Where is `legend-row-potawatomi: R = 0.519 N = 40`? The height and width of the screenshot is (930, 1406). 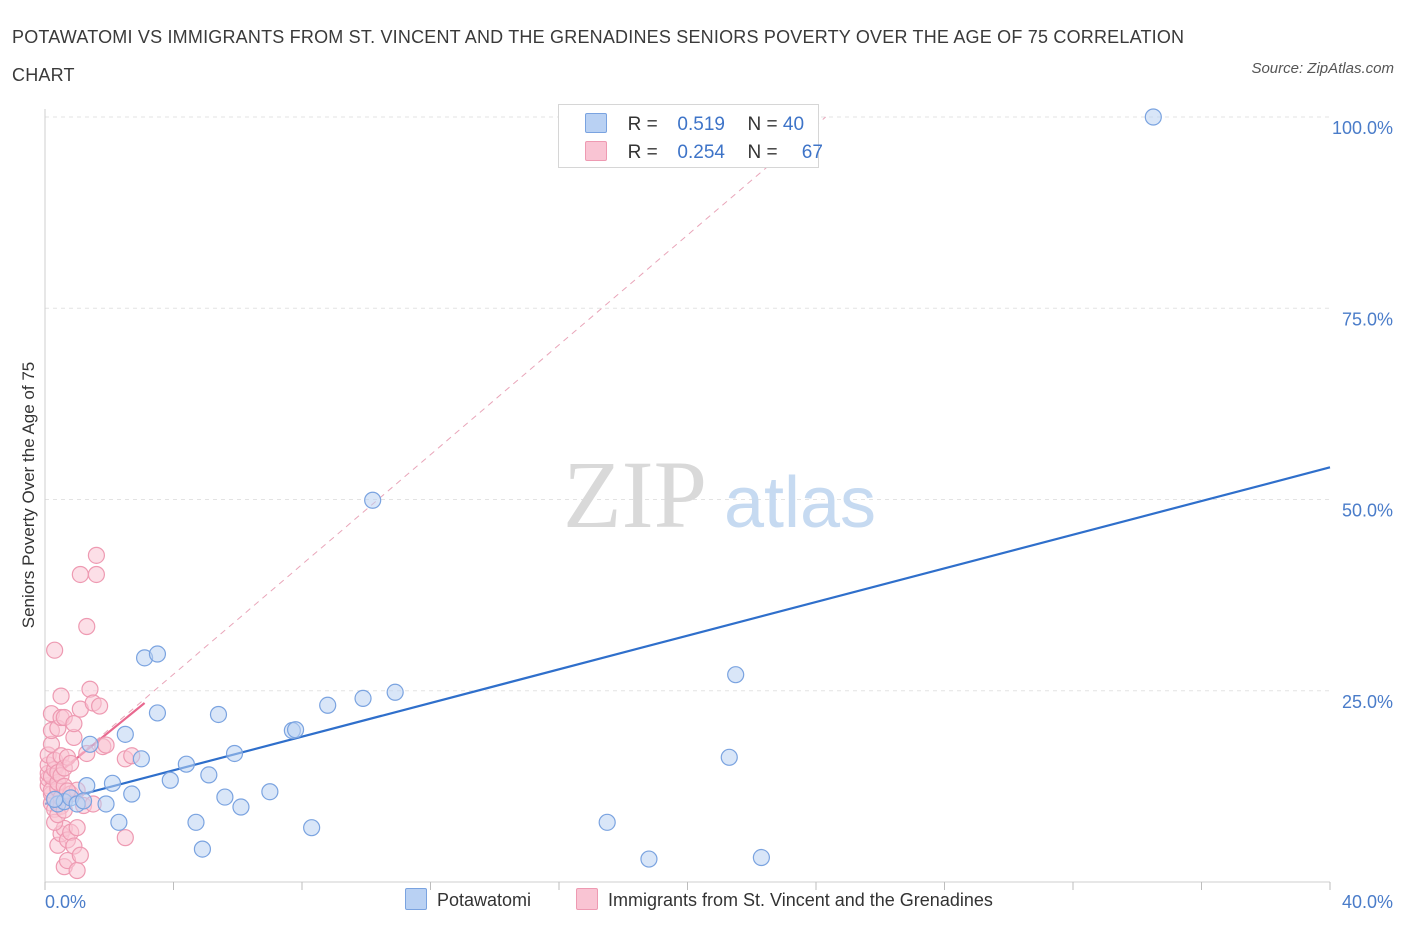
legend-row-potawatomi: R = 0.519 N = 40 is located at coordinates (694, 125).